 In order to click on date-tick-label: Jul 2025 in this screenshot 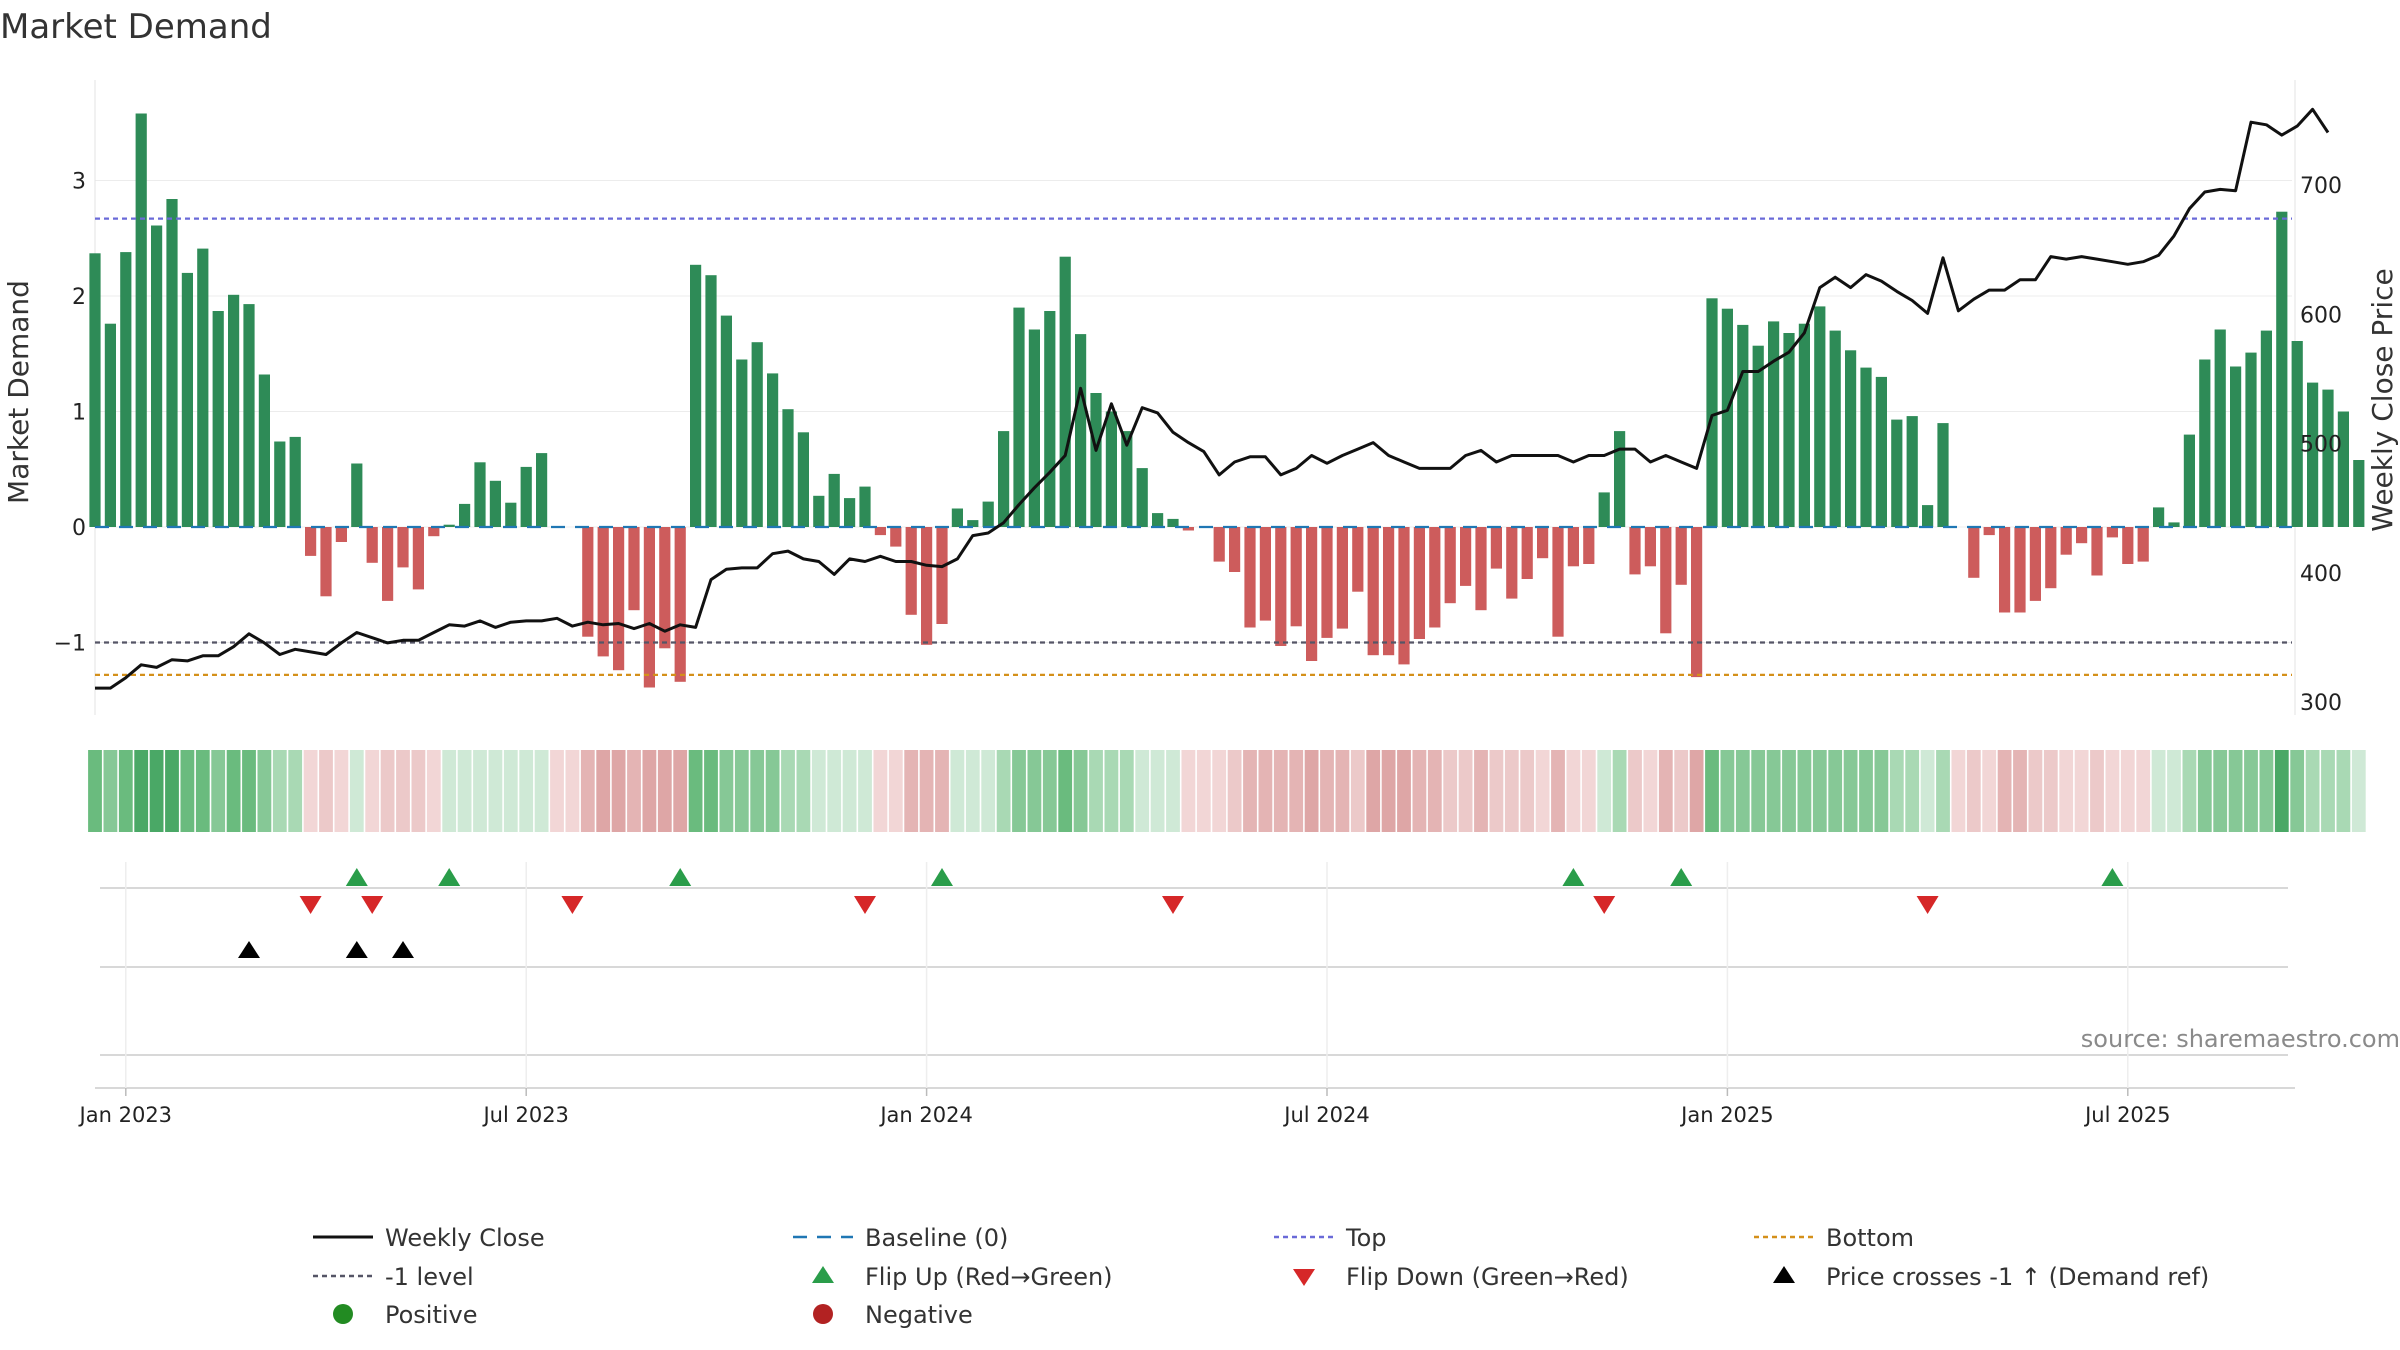, I will do `click(2126, 1115)`.